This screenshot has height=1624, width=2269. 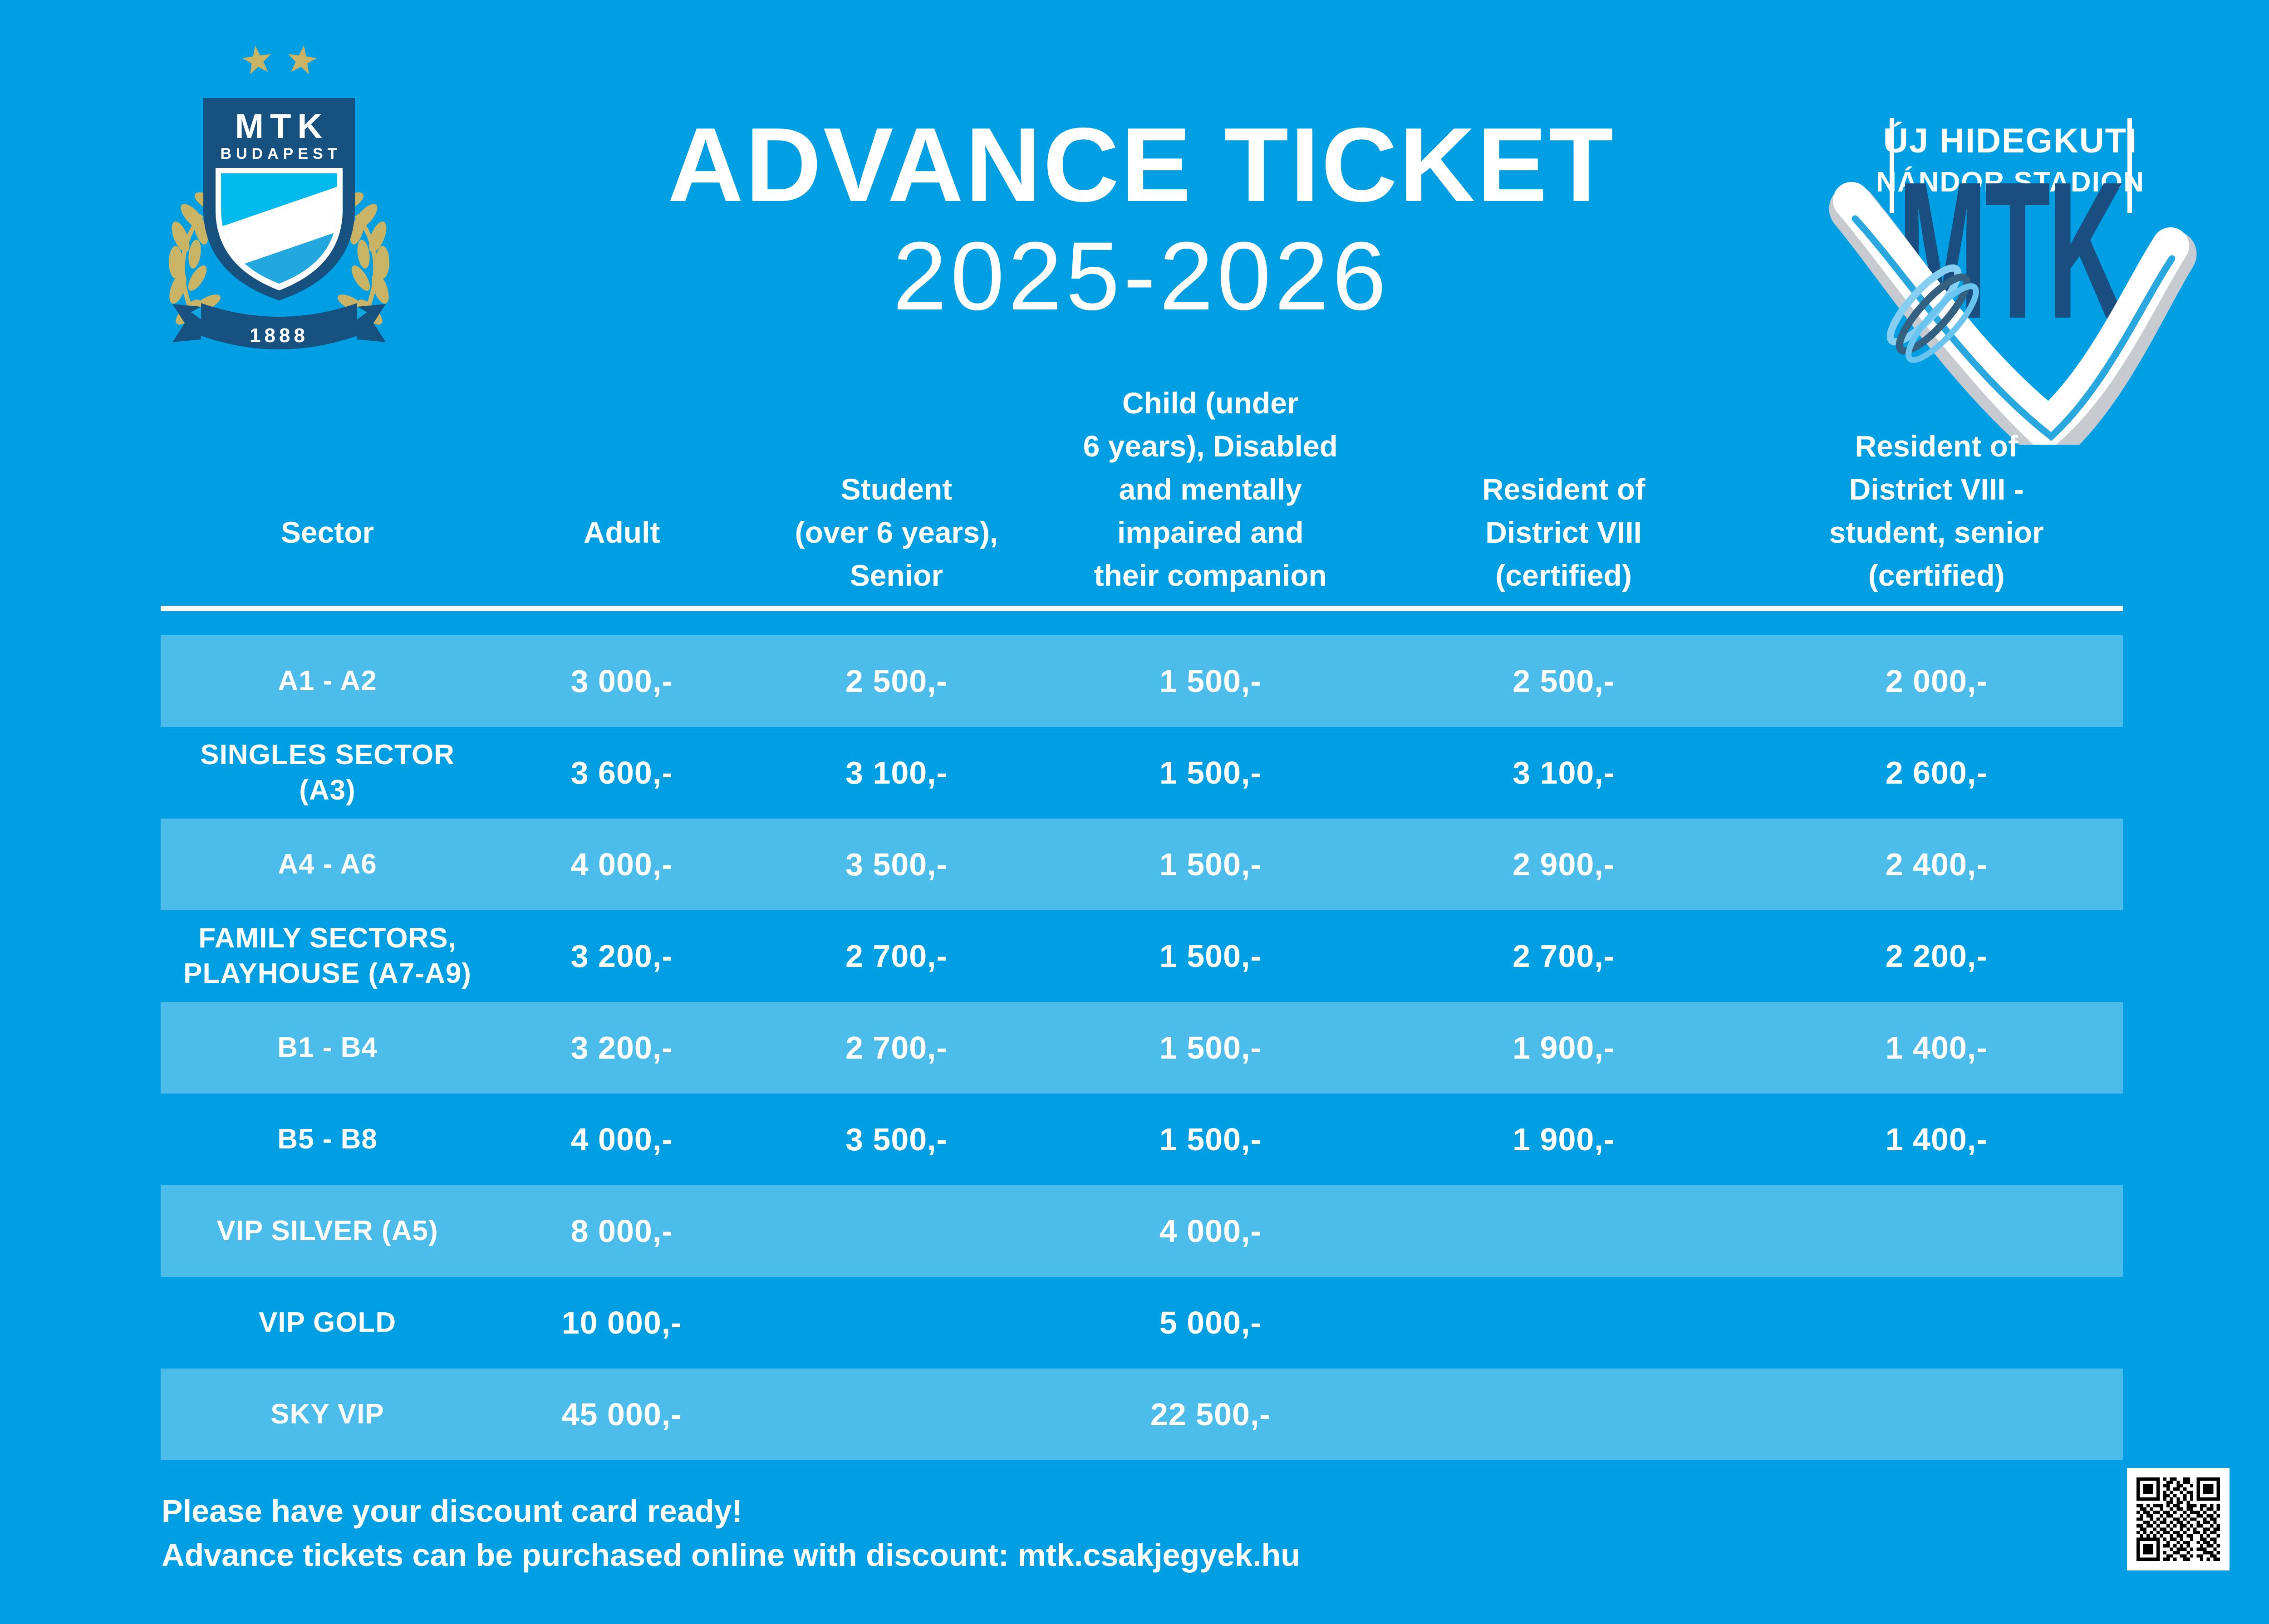 I want to click on price-cell: 3 600,-, so click(x=621, y=772).